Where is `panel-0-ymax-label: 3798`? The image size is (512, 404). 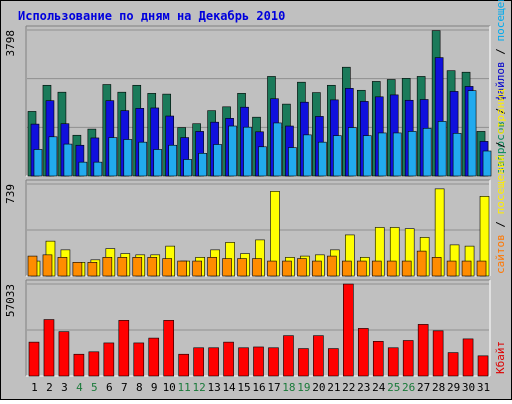
panel-0-ymax-label: 3798 is located at coordinates (10, 43).